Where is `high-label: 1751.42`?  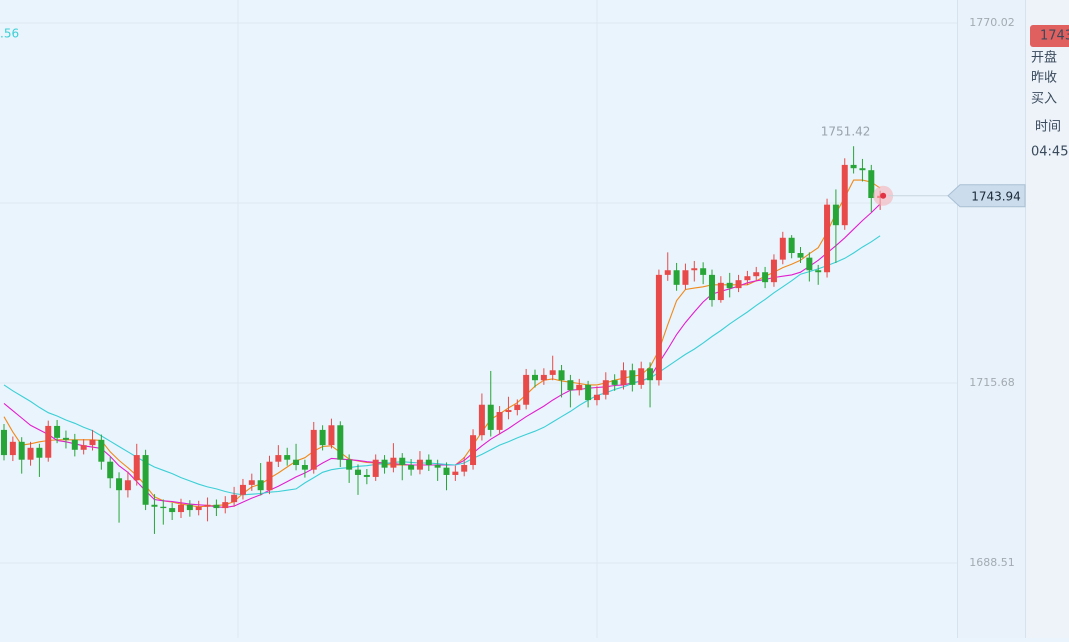 high-label: 1751.42 is located at coordinates (846, 132).